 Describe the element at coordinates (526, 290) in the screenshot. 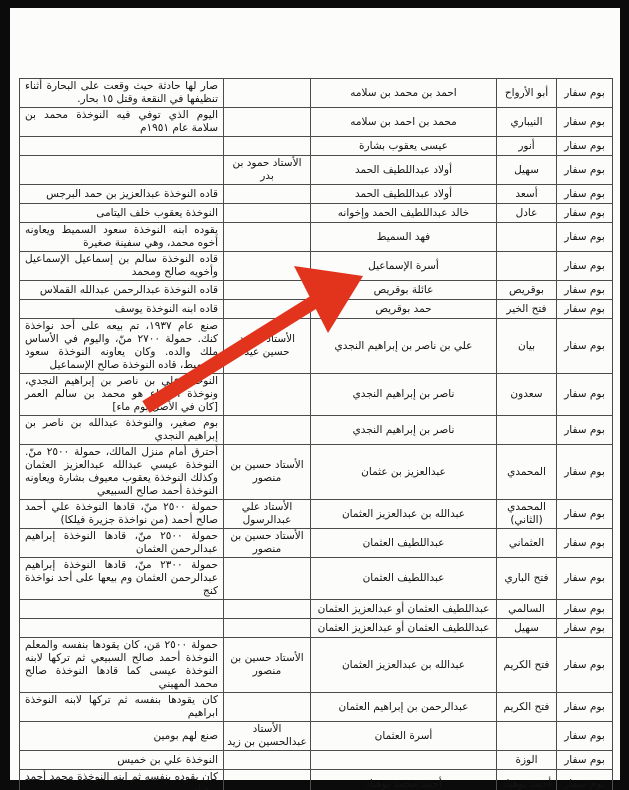

I see `cell-ship-name: بوقريص` at that location.